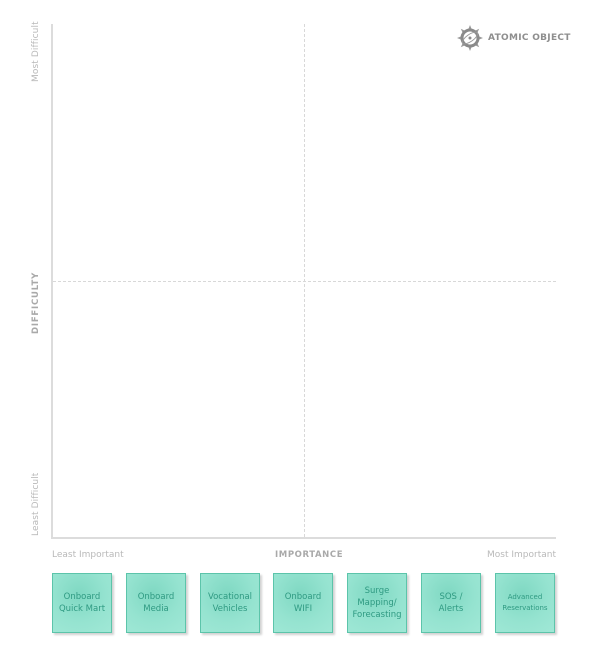 The height and width of the screenshot is (662, 600). What do you see at coordinates (529, 38) in the screenshot?
I see `logo-text: ATOMIC OBJECT` at bounding box center [529, 38].